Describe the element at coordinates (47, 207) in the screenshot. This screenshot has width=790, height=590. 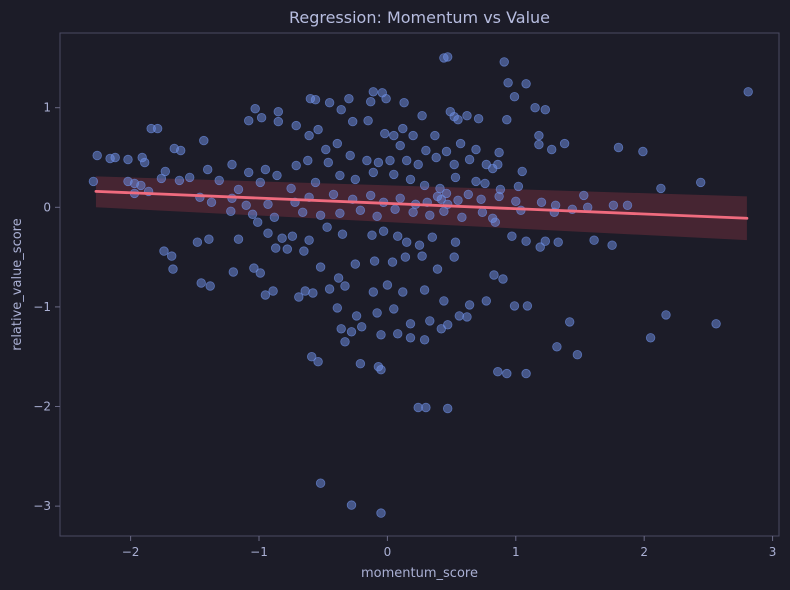
I see `y-tick-label: 0` at that location.